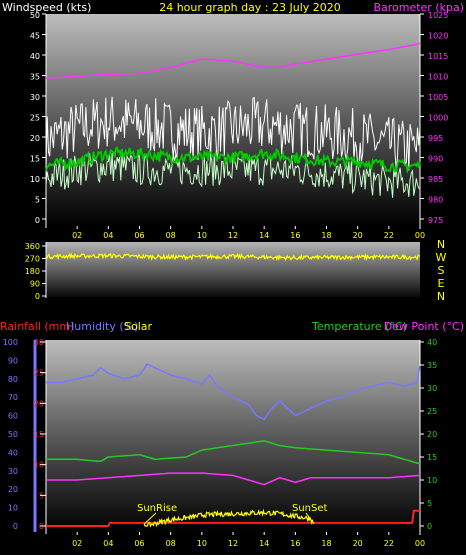 This screenshot has width=466, height=555. Describe the element at coordinates (233, 518) in the screenshot. I see `rainfall-line` at that location.